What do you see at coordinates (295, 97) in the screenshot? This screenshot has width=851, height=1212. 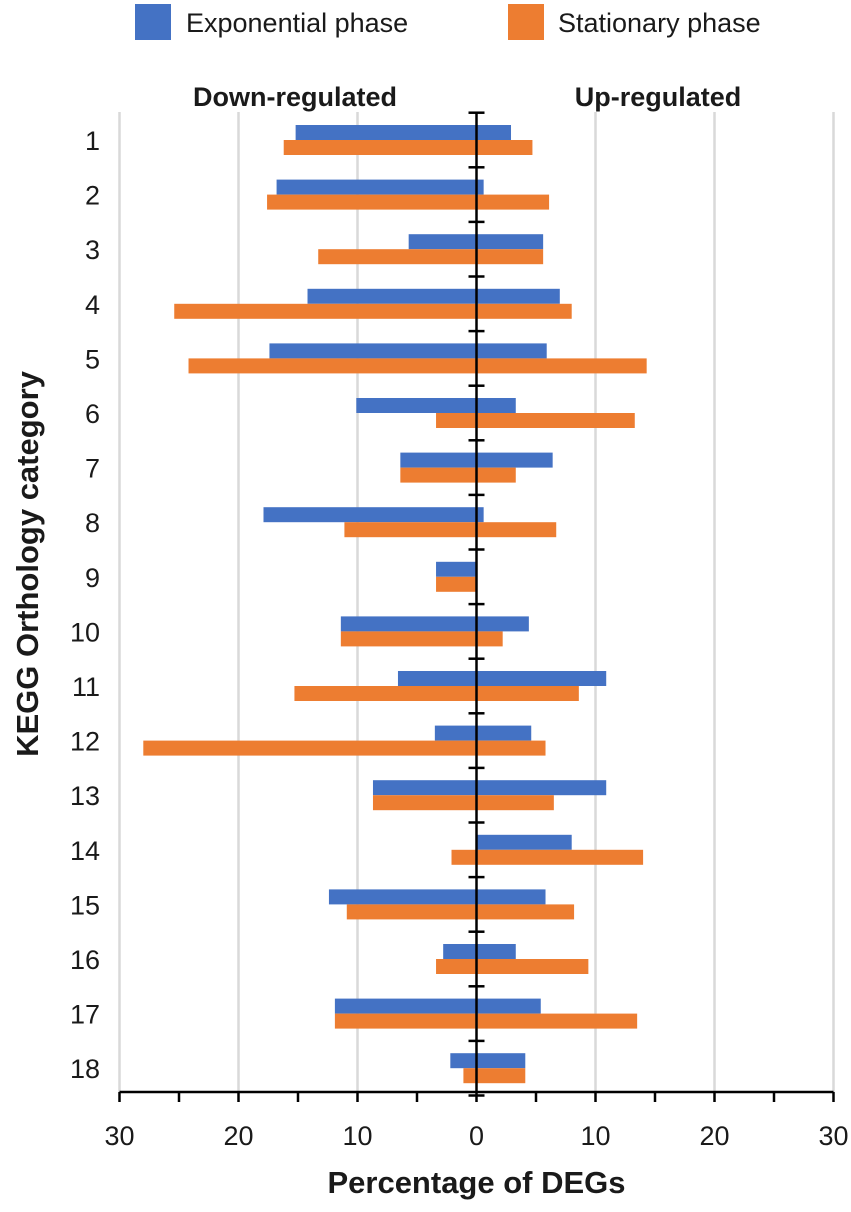 I see `region-label-down: Down-regulated` at bounding box center [295, 97].